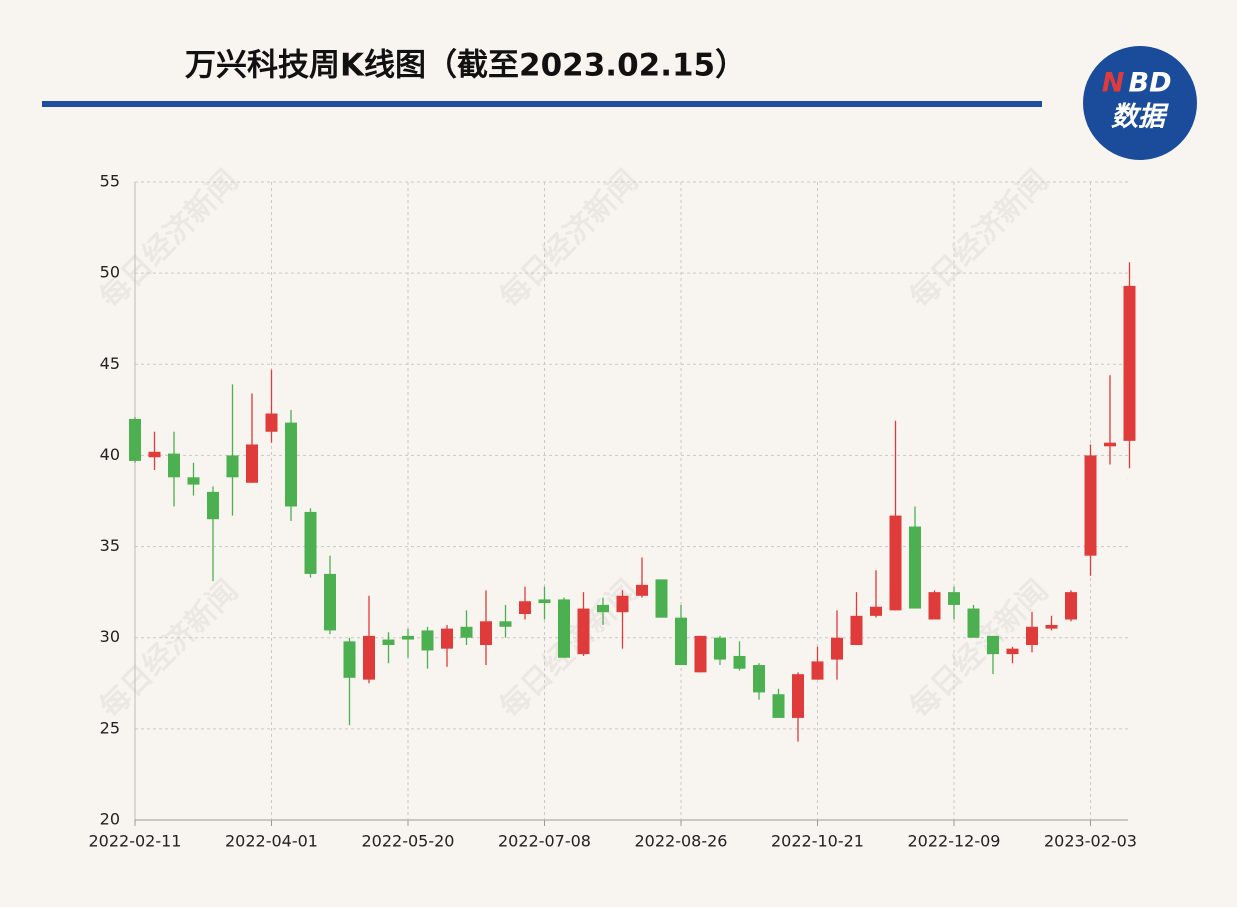 Image resolution: width=1237 pixels, height=907 pixels. What do you see at coordinates (110, 636) in the screenshot?
I see `y-tick-label: 30` at bounding box center [110, 636].